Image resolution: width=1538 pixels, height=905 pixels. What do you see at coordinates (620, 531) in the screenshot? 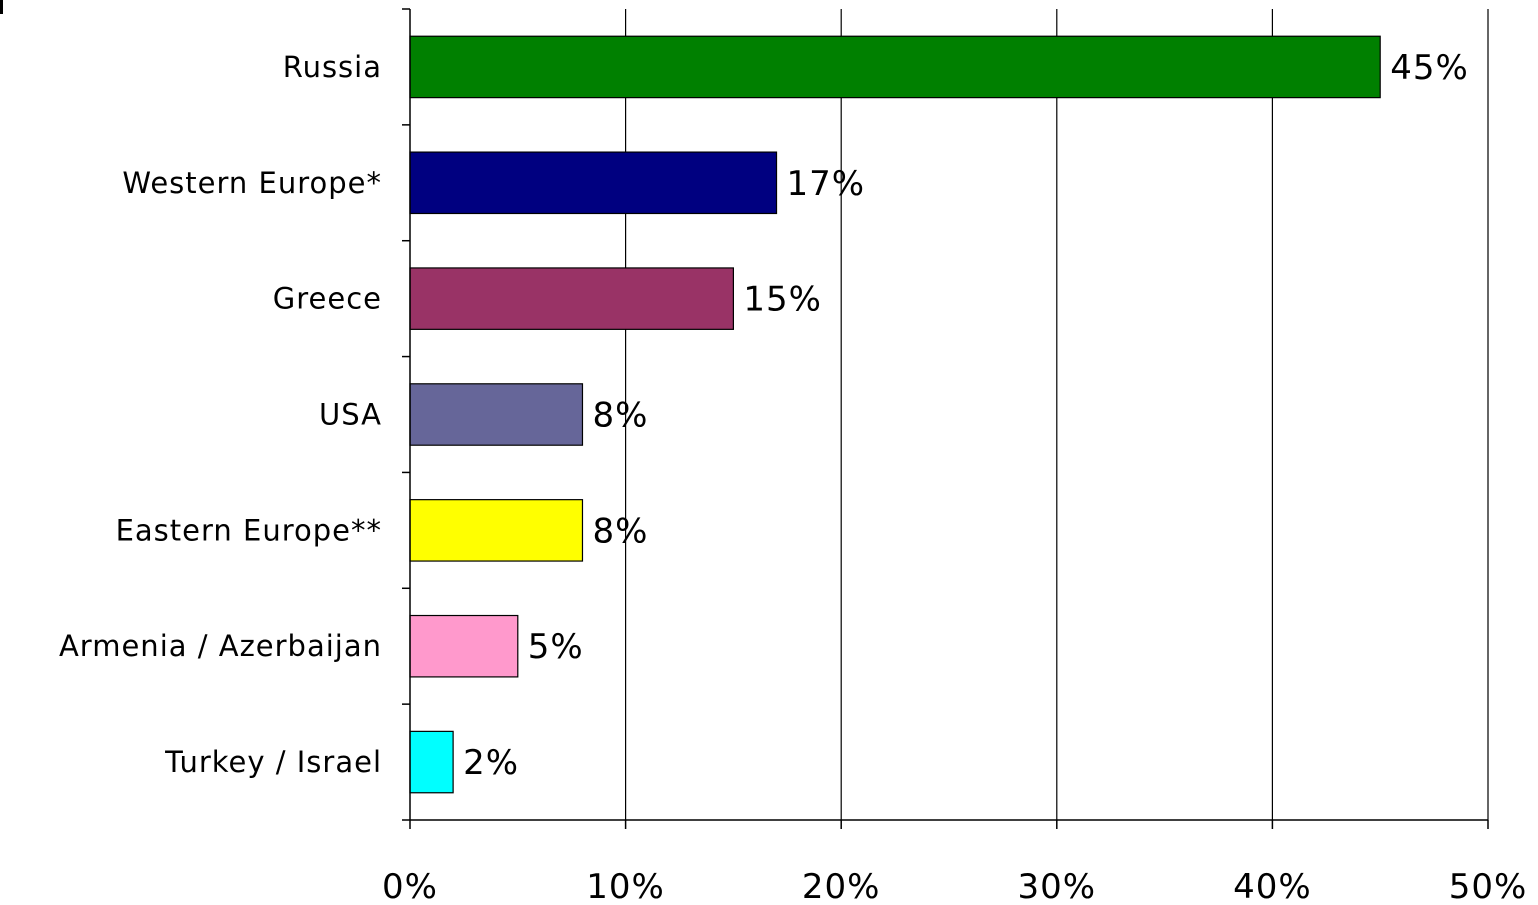
I see `value-label-4: 8%` at bounding box center [620, 531].